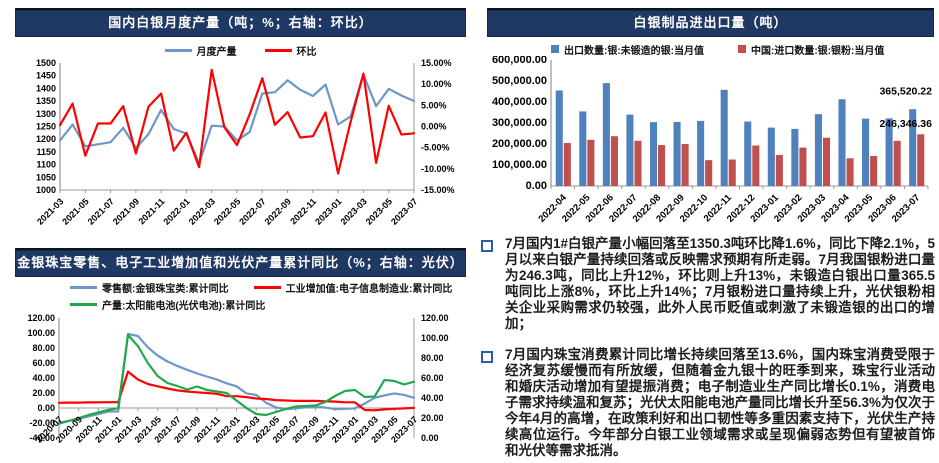 This screenshot has width=939, height=463. What do you see at coordinates (46, 114) in the screenshot?
I see `svg-text: 1300` at bounding box center [46, 114].